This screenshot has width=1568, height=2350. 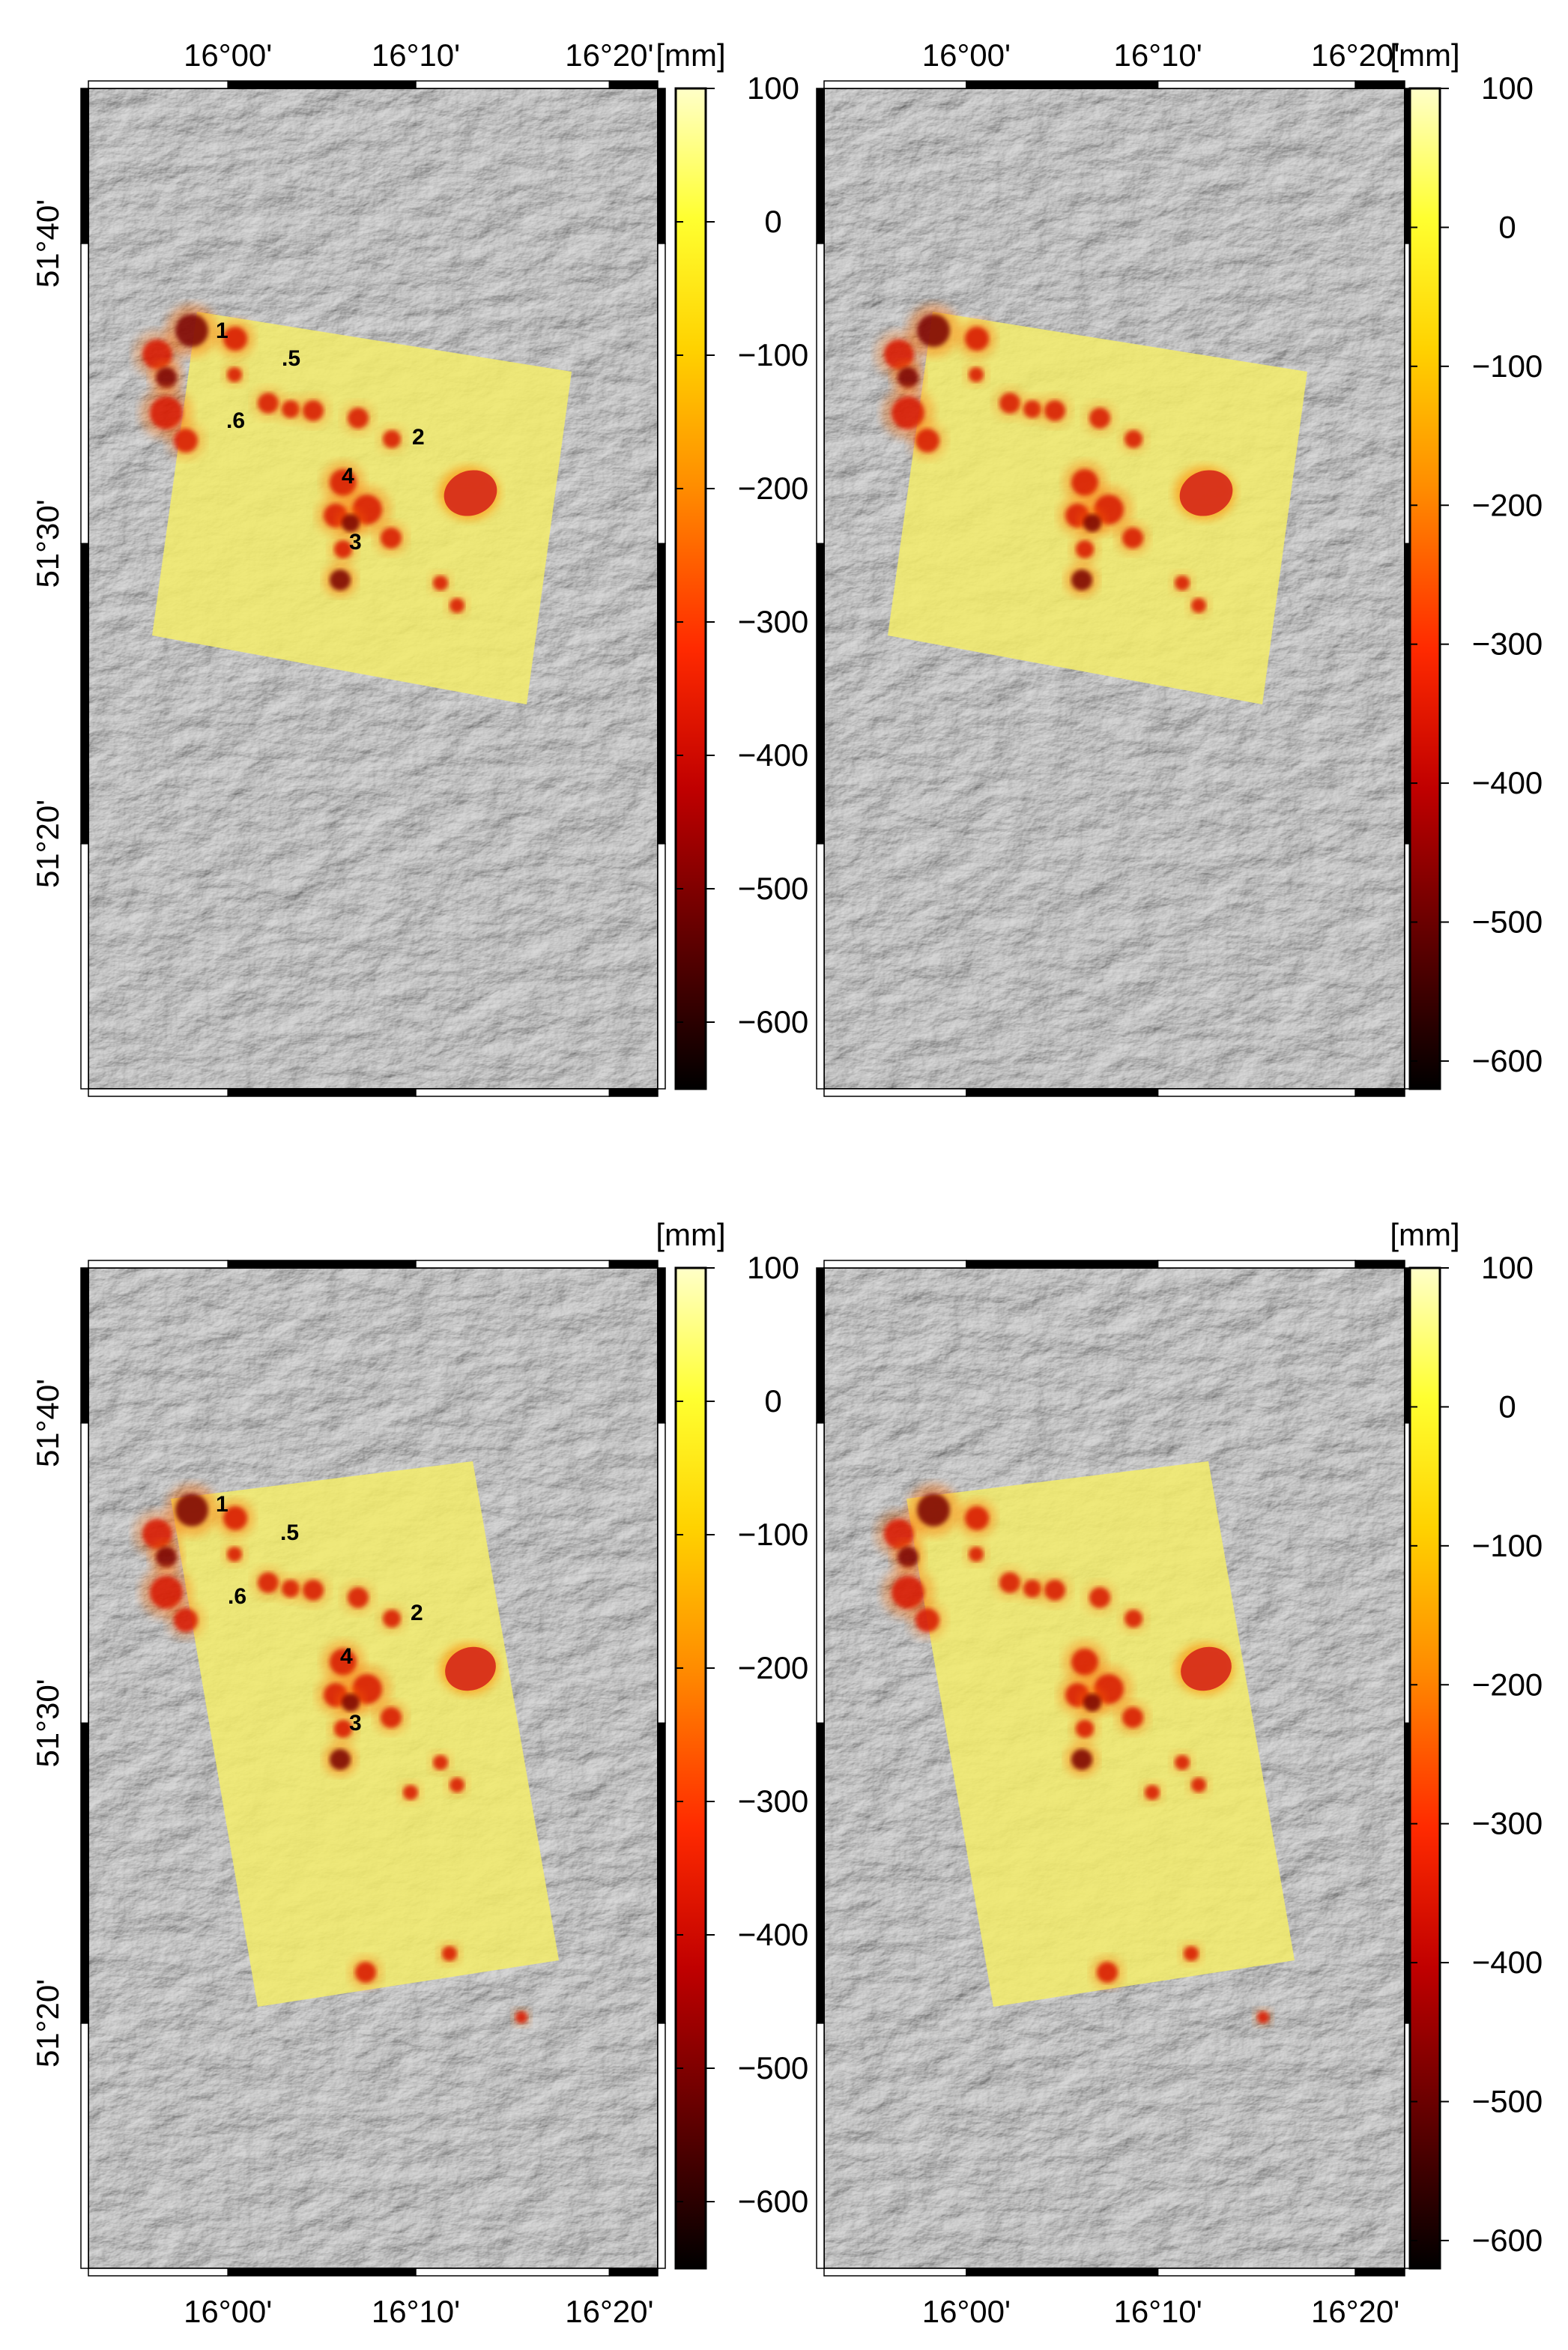 I want to click on colorbar-tick-label: −400, so click(x=1507, y=783).